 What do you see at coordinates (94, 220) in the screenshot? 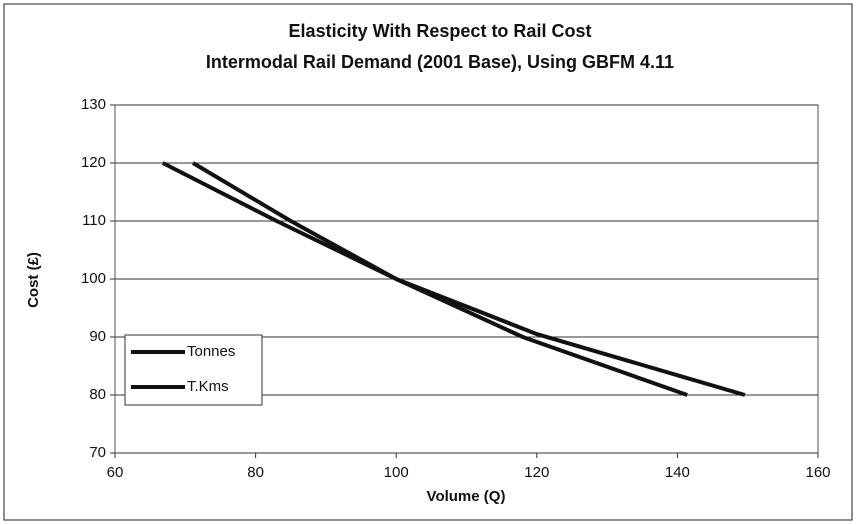
I see `y-tick-label: 110` at bounding box center [94, 220].